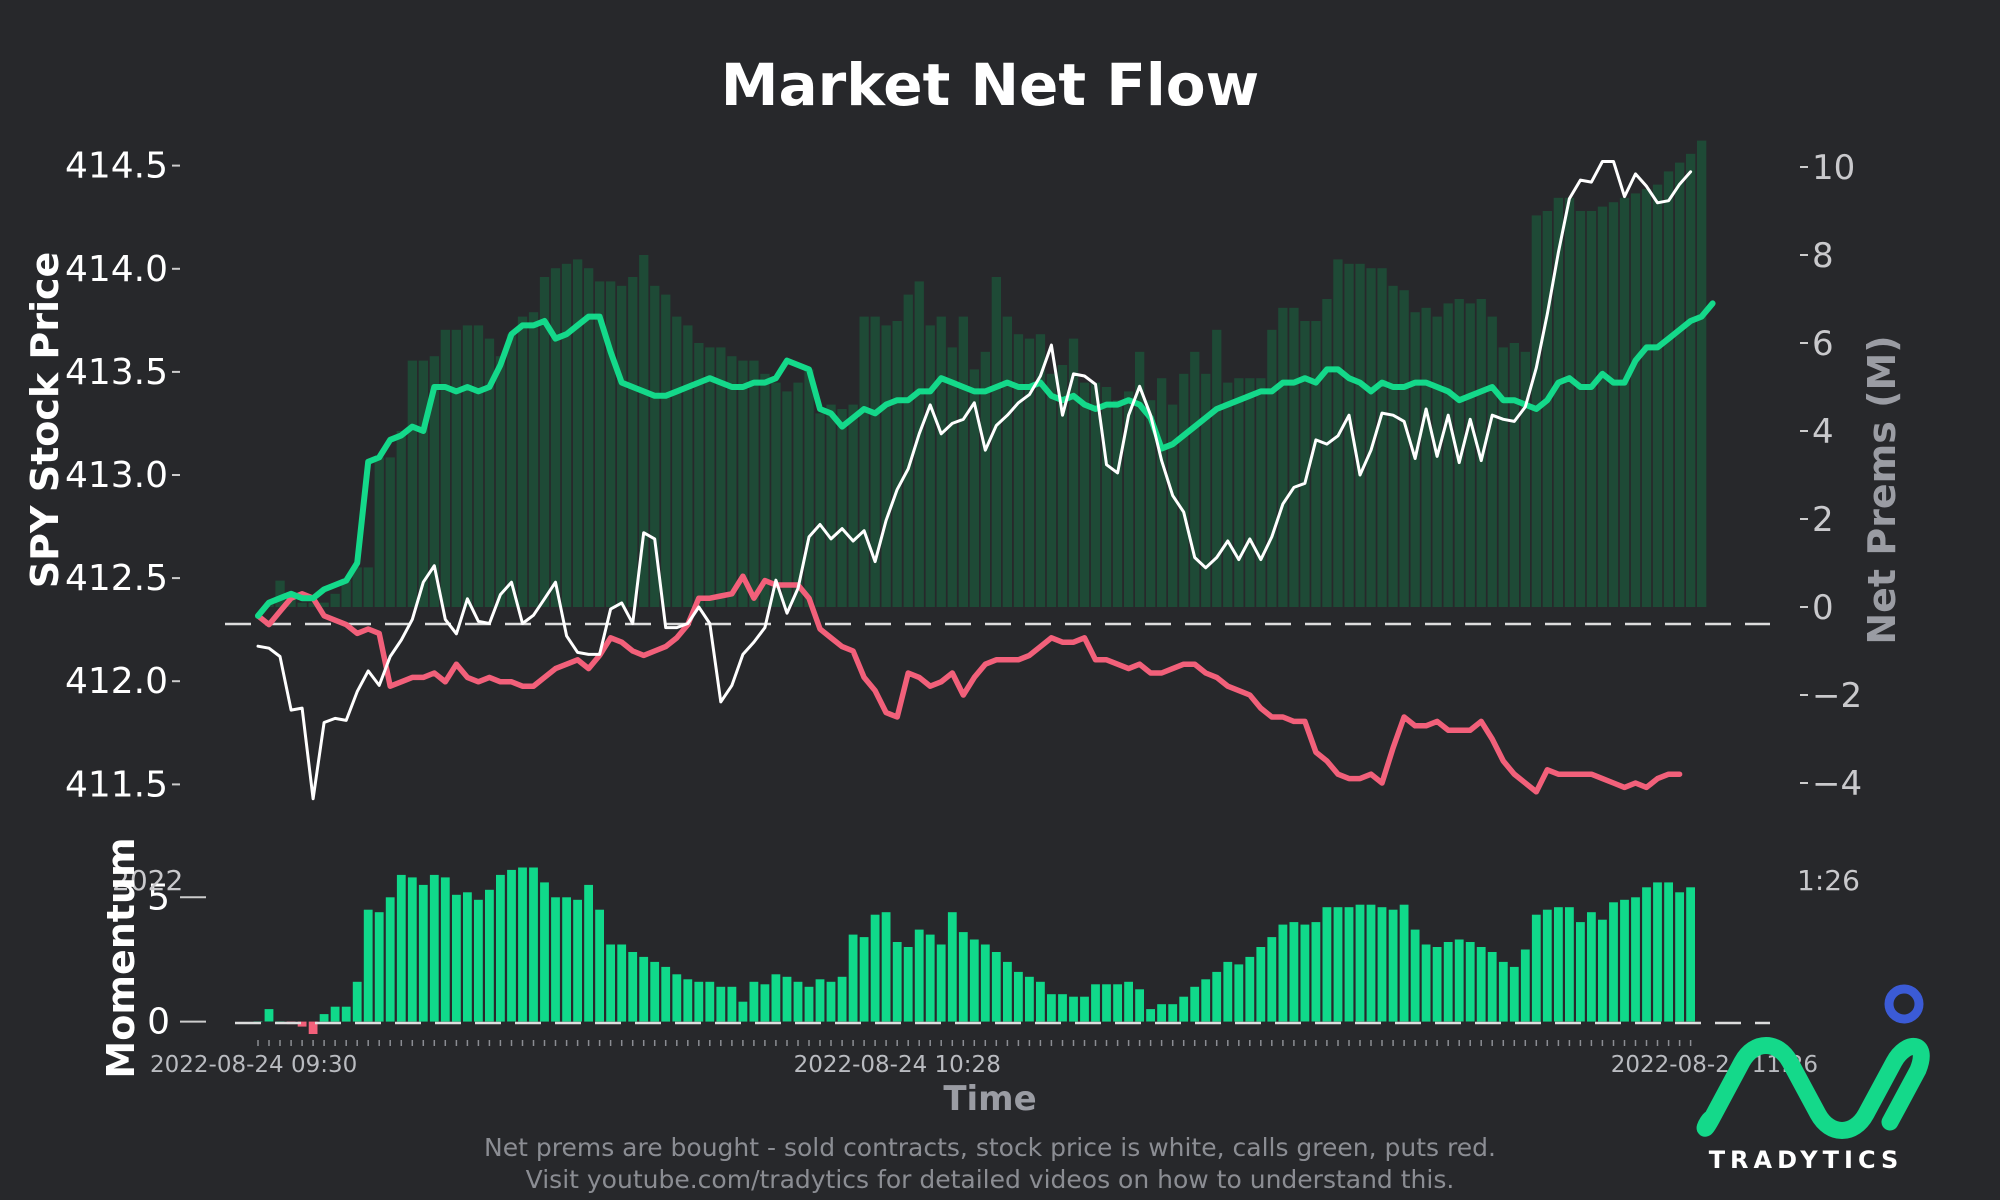 This screenshot has height=1200, width=2000. Describe the element at coordinates (253, 1065) in the screenshot. I see `x-tick-label: 2022-08-24 09:30` at that location.